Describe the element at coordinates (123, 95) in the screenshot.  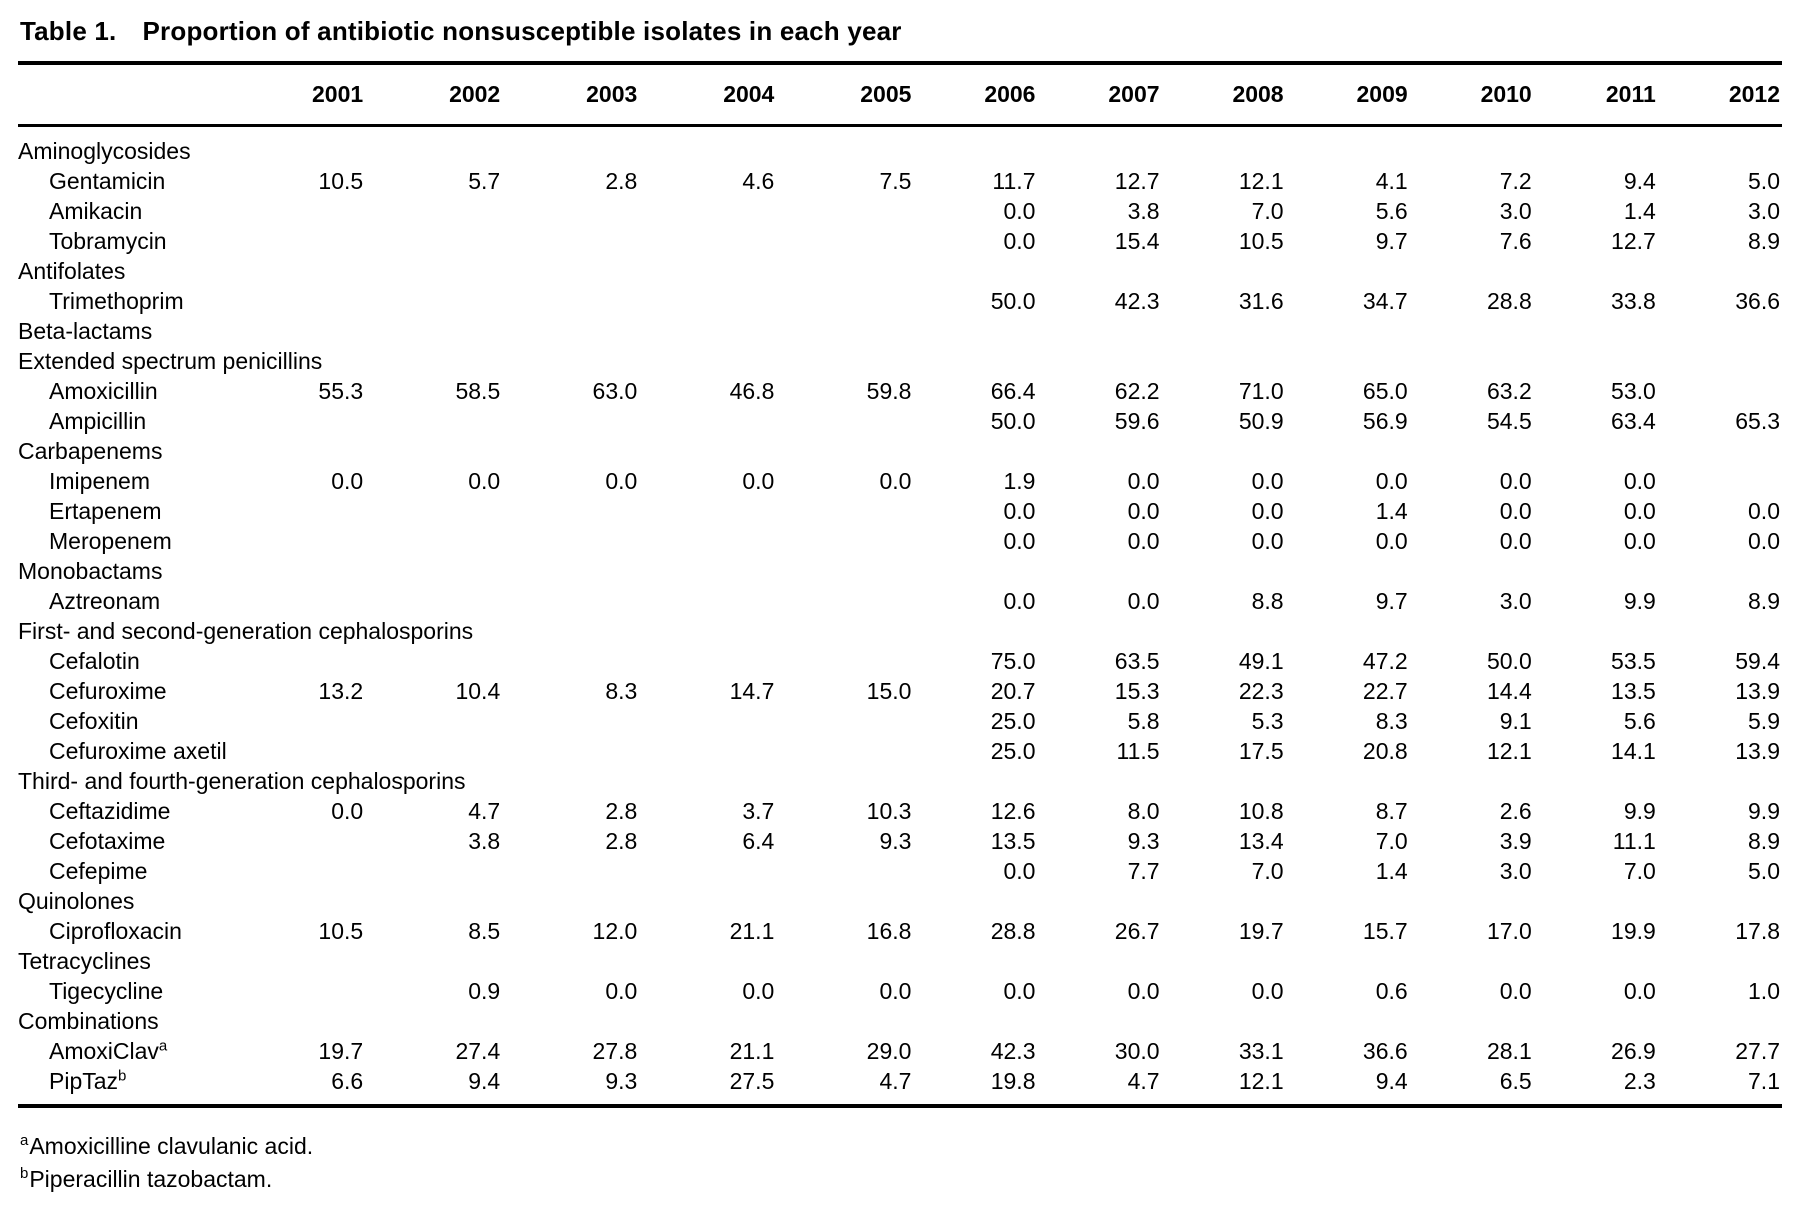
I see `header-corner-cell` at that location.